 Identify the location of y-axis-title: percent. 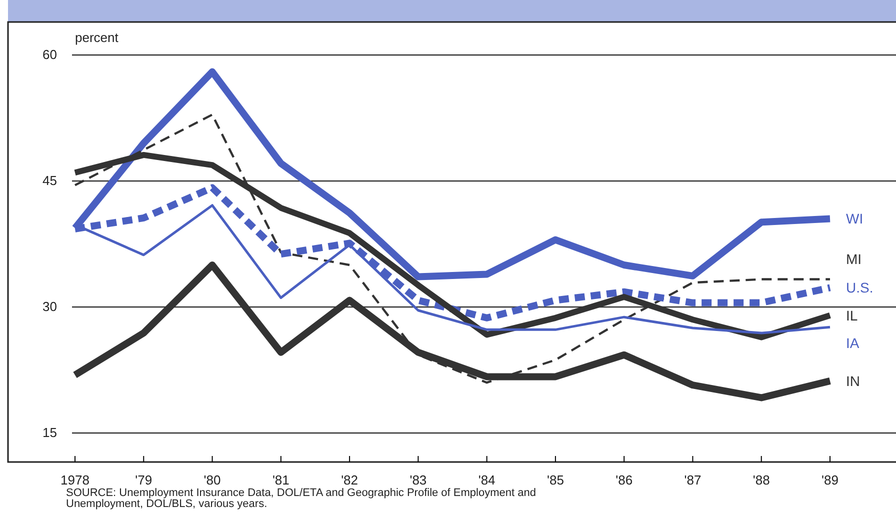
(97, 37).